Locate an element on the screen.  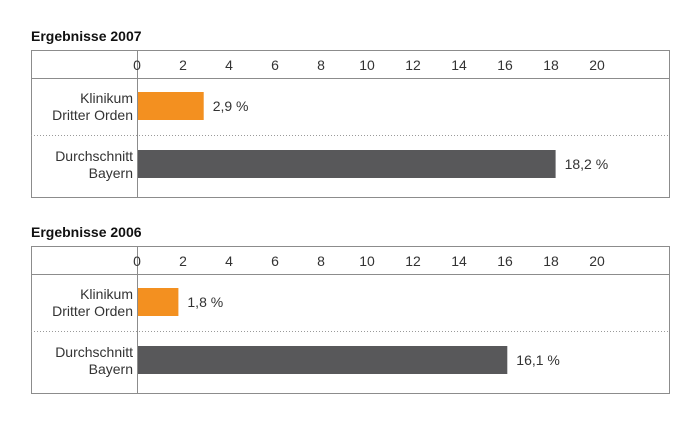
data-label: 1,8 % is located at coordinates (205, 302).